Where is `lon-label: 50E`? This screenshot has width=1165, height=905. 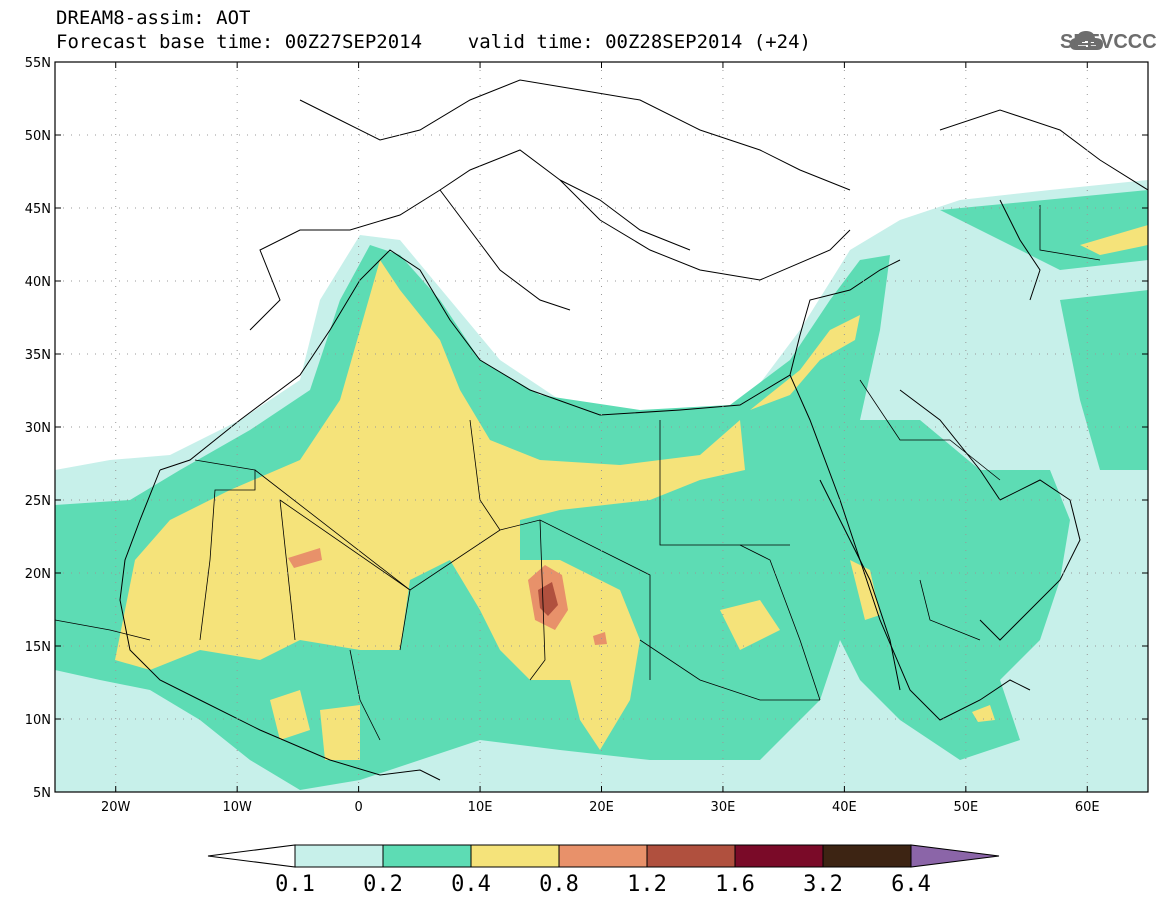 lon-label: 50E is located at coordinates (965, 807).